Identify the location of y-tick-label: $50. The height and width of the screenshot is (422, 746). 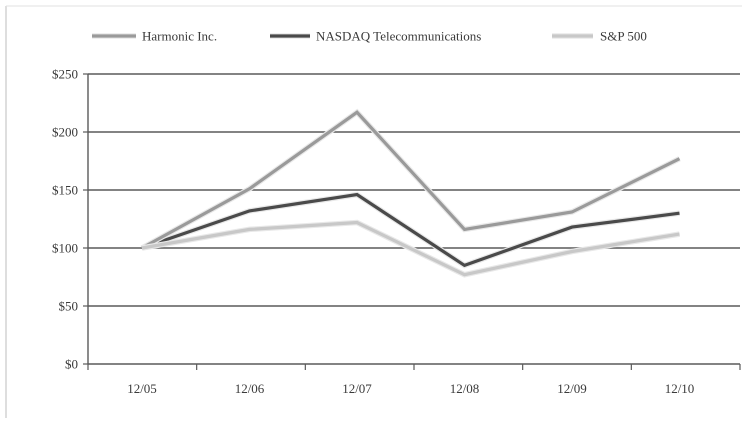
(69, 306).